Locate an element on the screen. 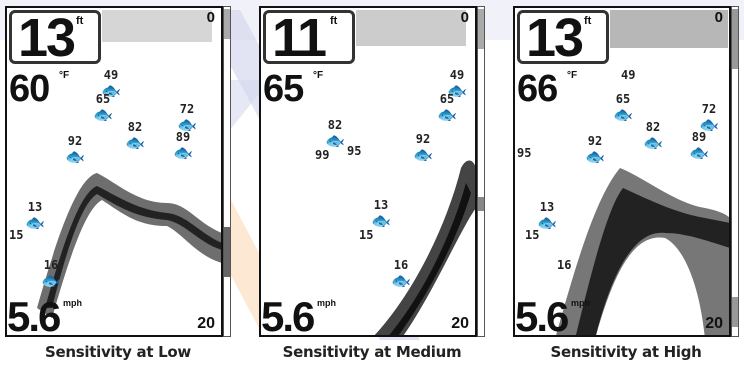 This screenshot has height=365, width=744. fish-id: 16 is located at coordinates (564, 265).